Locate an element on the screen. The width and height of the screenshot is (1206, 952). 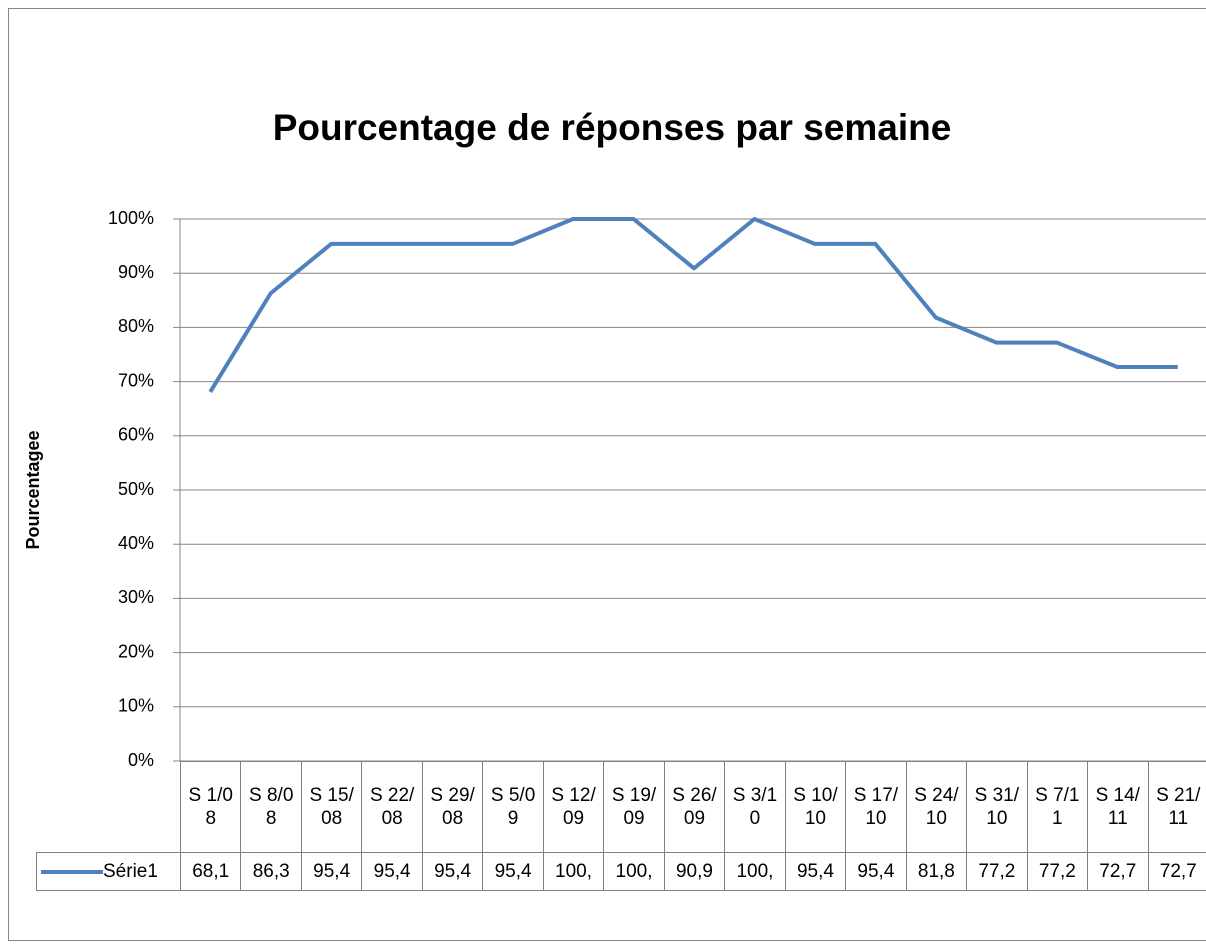
value-cell: 86,3 is located at coordinates (271, 871).